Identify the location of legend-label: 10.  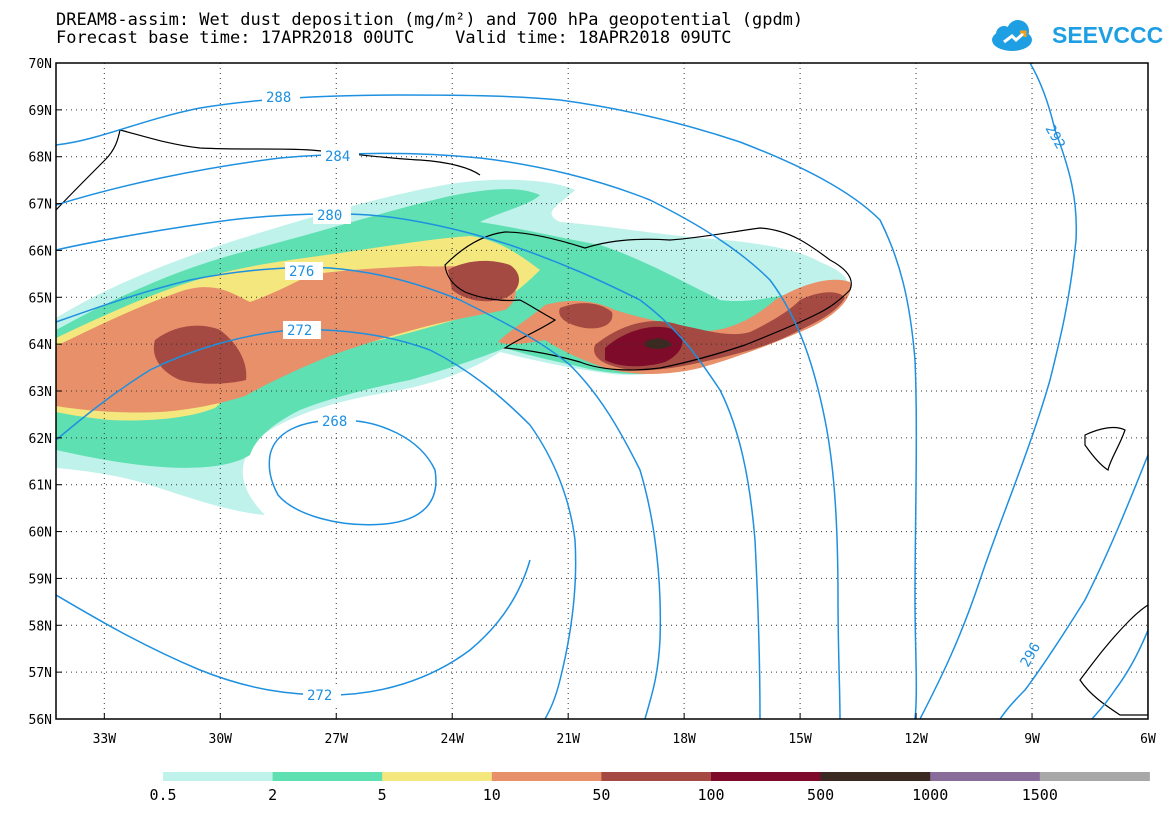
(492, 795).